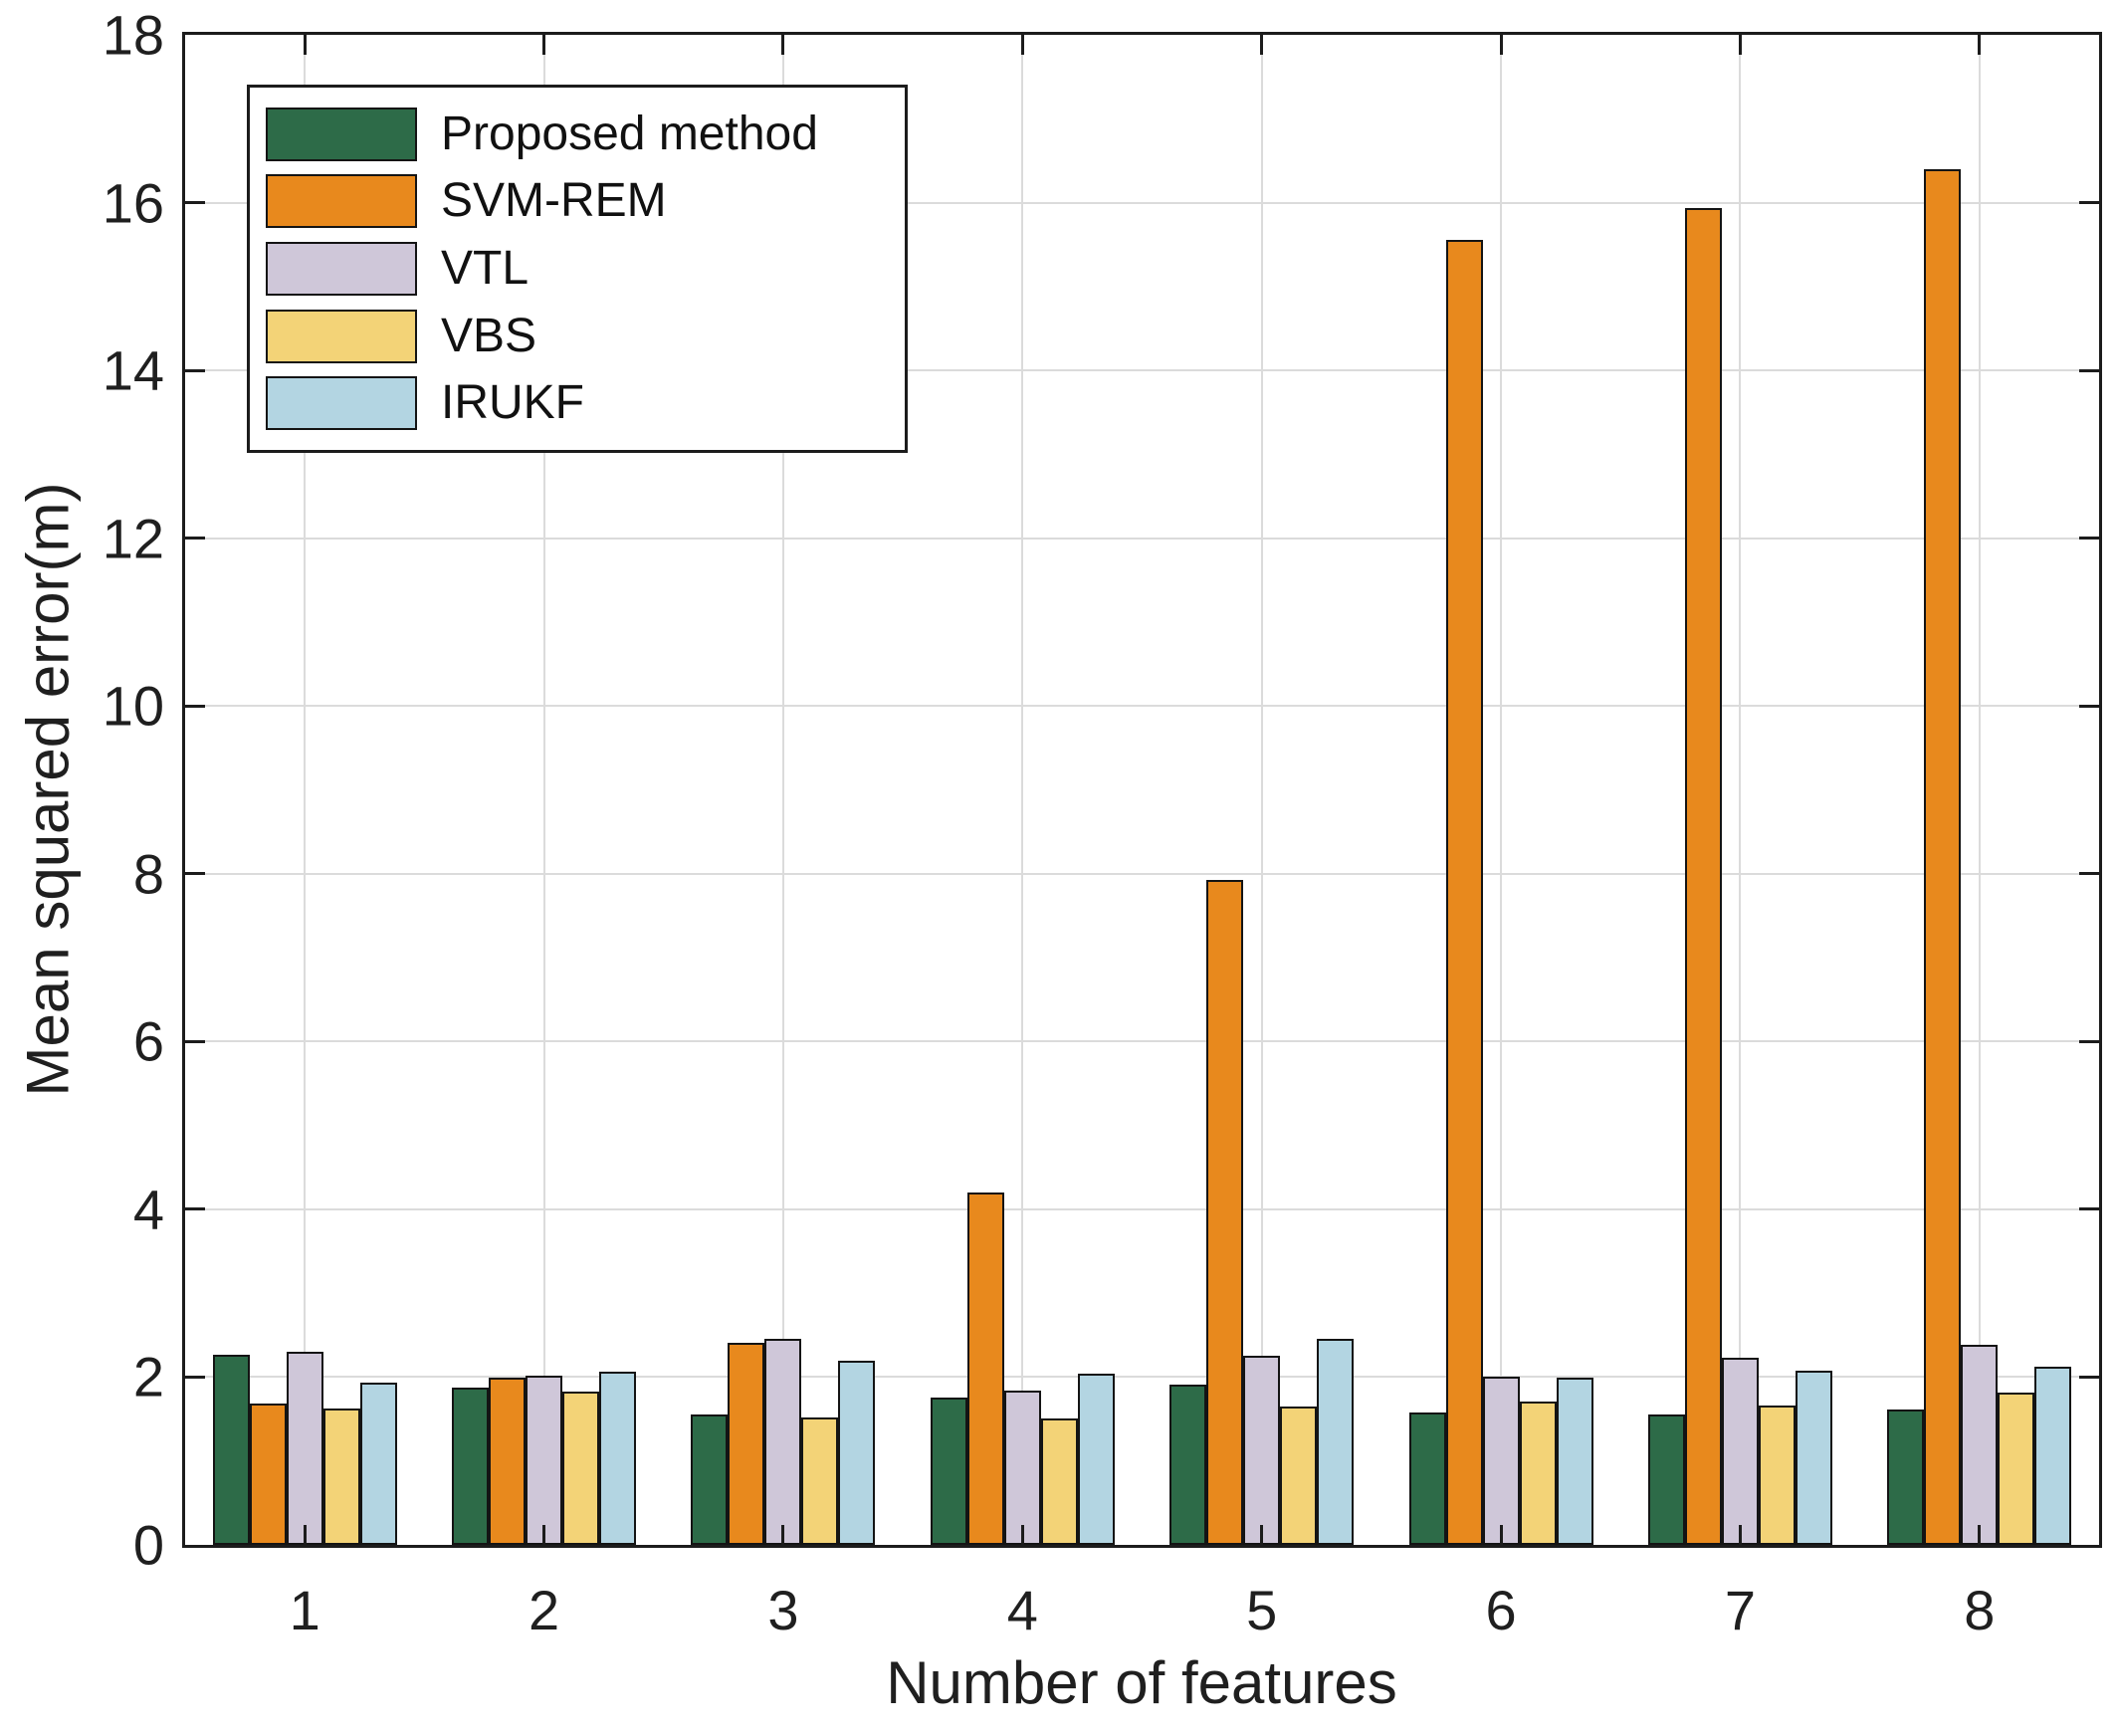  What do you see at coordinates (1980, 1610) in the screenshot?
I see `x-tick-label: 8` at bounding box center [1980, 1610].